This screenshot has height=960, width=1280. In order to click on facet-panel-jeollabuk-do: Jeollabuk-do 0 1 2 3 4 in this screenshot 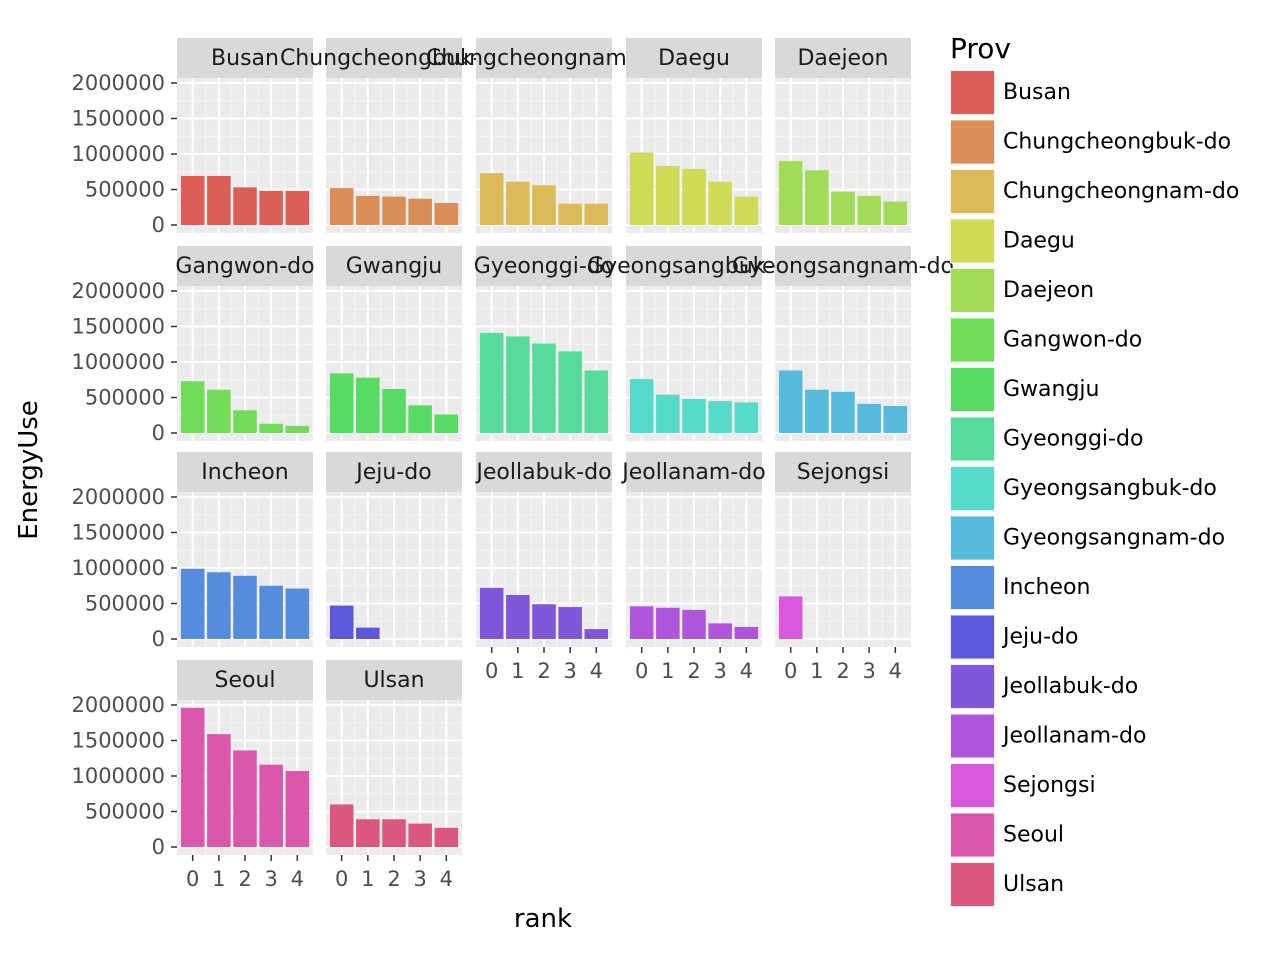, I will do `click(543, 567)`.